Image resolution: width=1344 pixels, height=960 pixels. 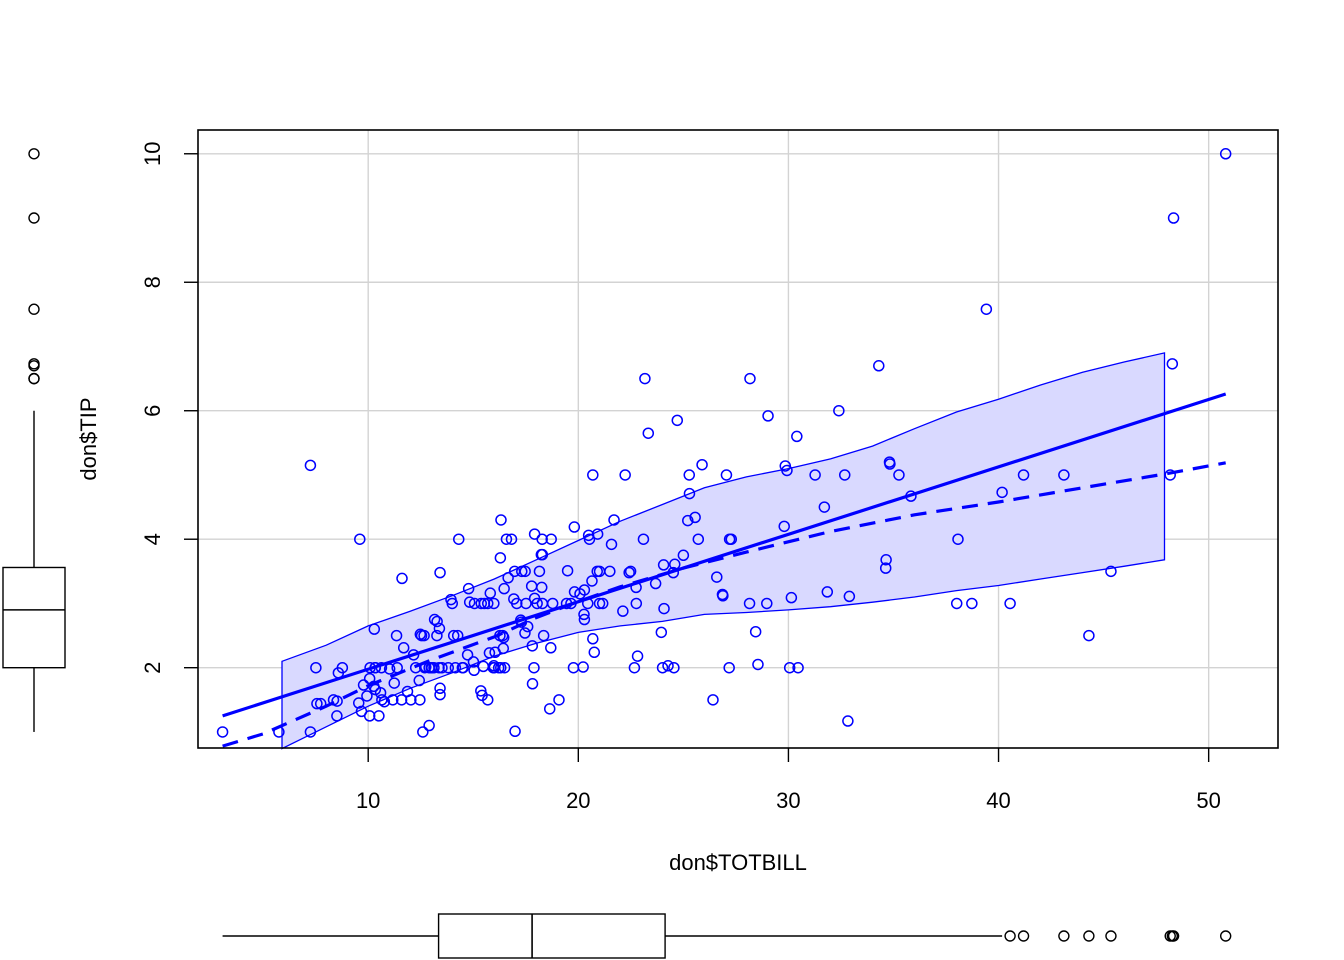 What do you see at coordinates (1208, 800) in the screenshot?
I see `x-tick-label: 50` at bounding box center [1208, 800].